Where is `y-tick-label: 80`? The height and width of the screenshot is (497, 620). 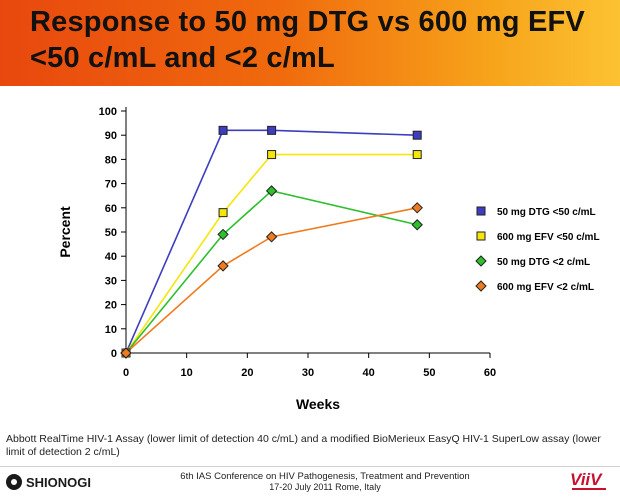
y-tick-label: 80 is located at coordinates (111, 160).